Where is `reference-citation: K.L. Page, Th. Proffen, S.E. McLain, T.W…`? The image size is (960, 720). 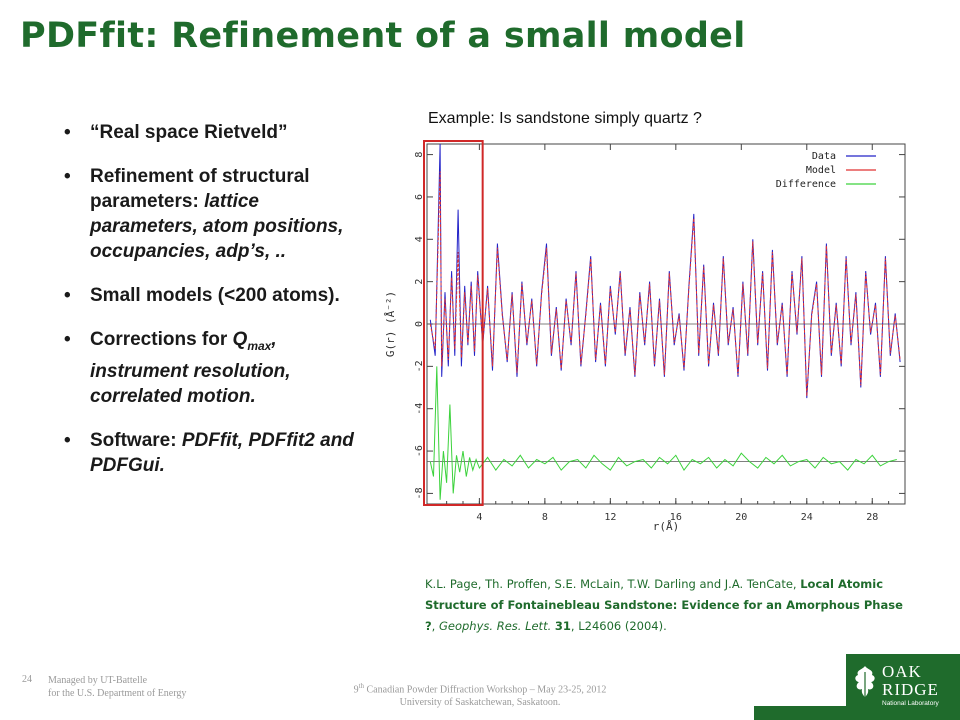 reference-citation: K.L. Page, Th. Proffen, S.E. McLain, T.W… is located at coordinates (665, 605).